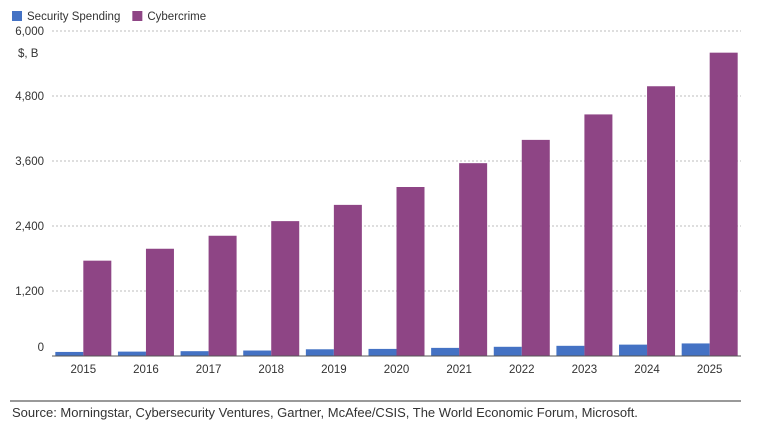  I want to click on bar-cybercrime-2024, so click(661, 221).